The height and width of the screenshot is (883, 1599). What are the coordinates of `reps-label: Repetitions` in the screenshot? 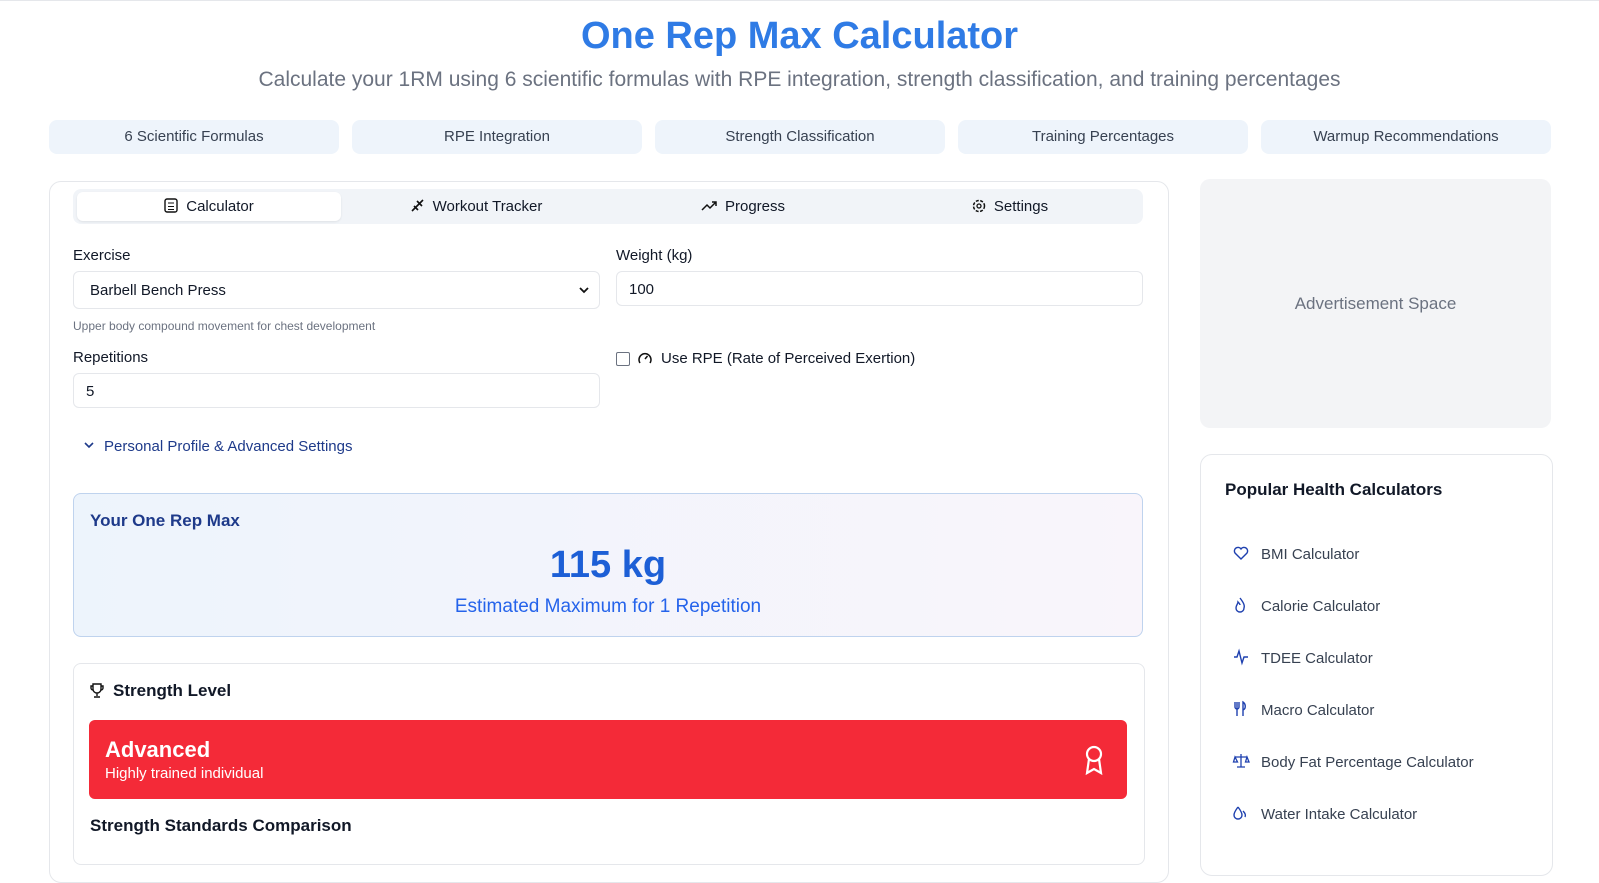 It's located at (111, 357).